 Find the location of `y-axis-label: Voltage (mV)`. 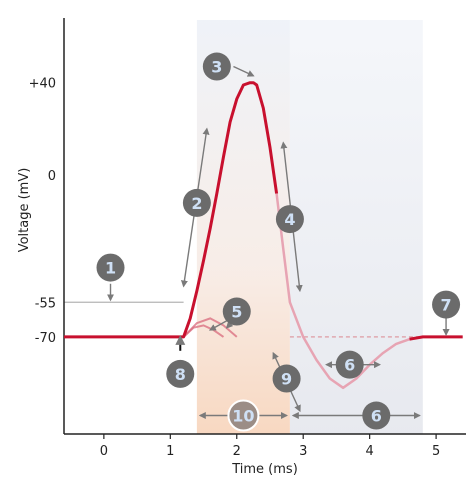

y-axis-label: Voltage (mV) is located at coordinates (24, 210).